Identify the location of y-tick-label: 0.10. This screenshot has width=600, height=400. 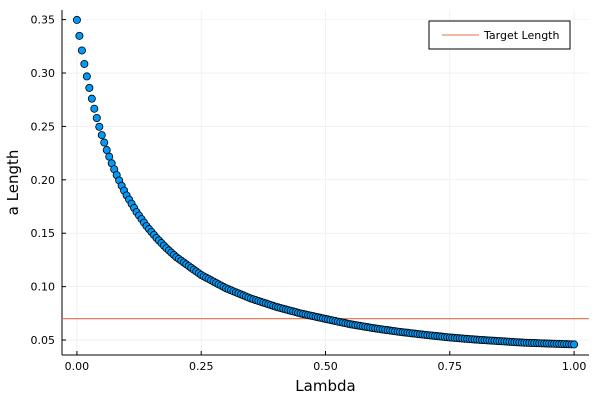
(43, 287).